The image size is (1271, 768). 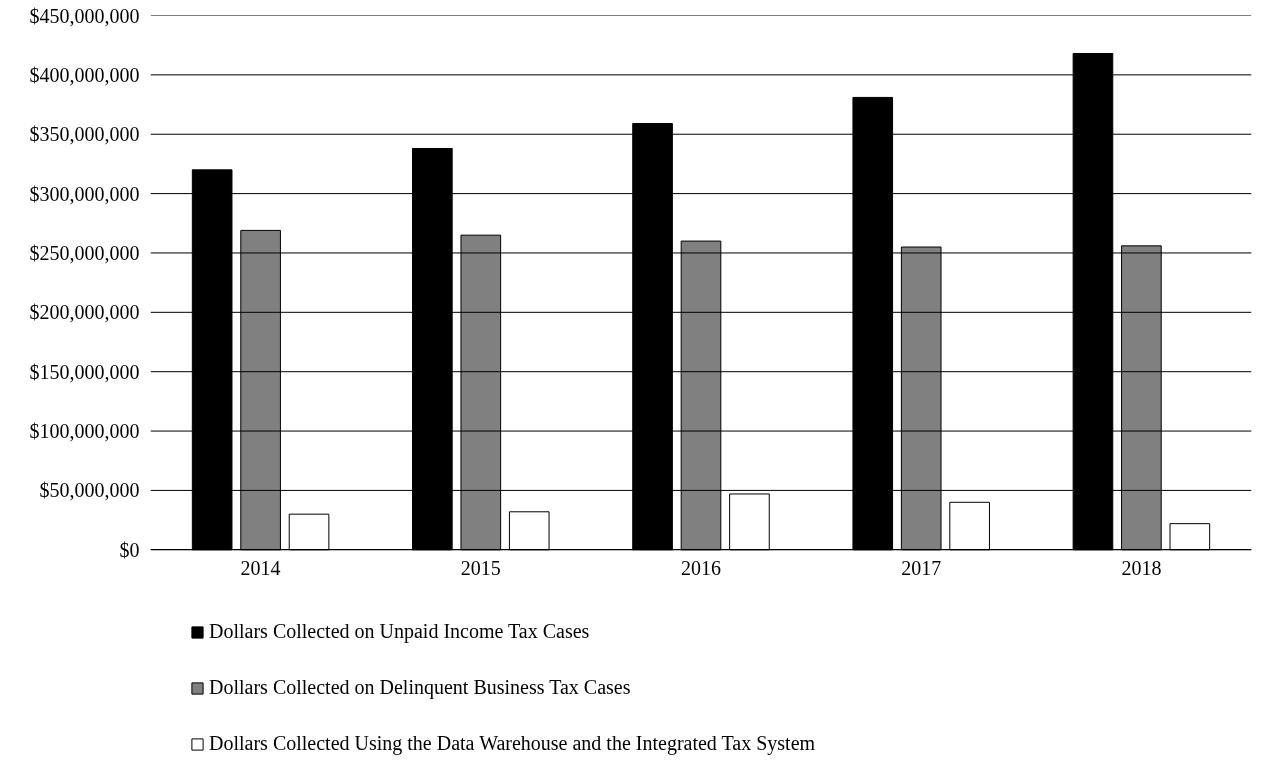 I want to click on x-tick-label: 2016, so click(x=701, y=567).